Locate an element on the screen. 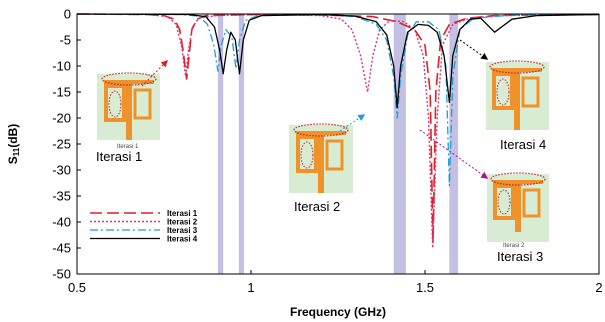  legend-label-iterasi-4: Iterasi 4 is located at coordinates (182, 239).